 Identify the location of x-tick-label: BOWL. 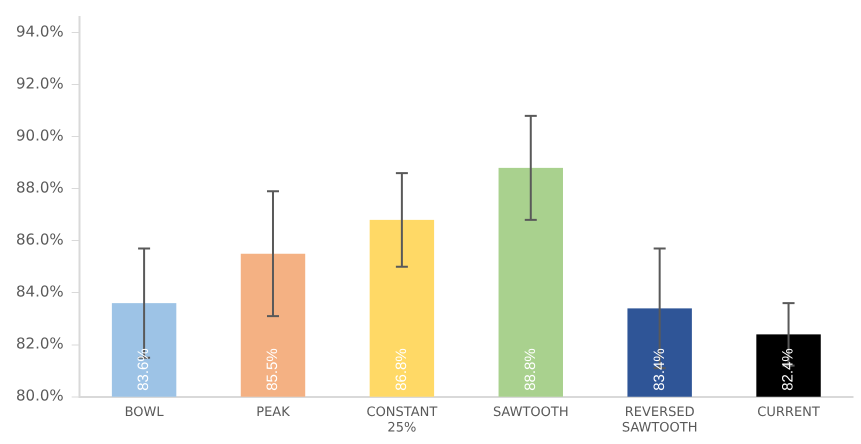
(144, 412).